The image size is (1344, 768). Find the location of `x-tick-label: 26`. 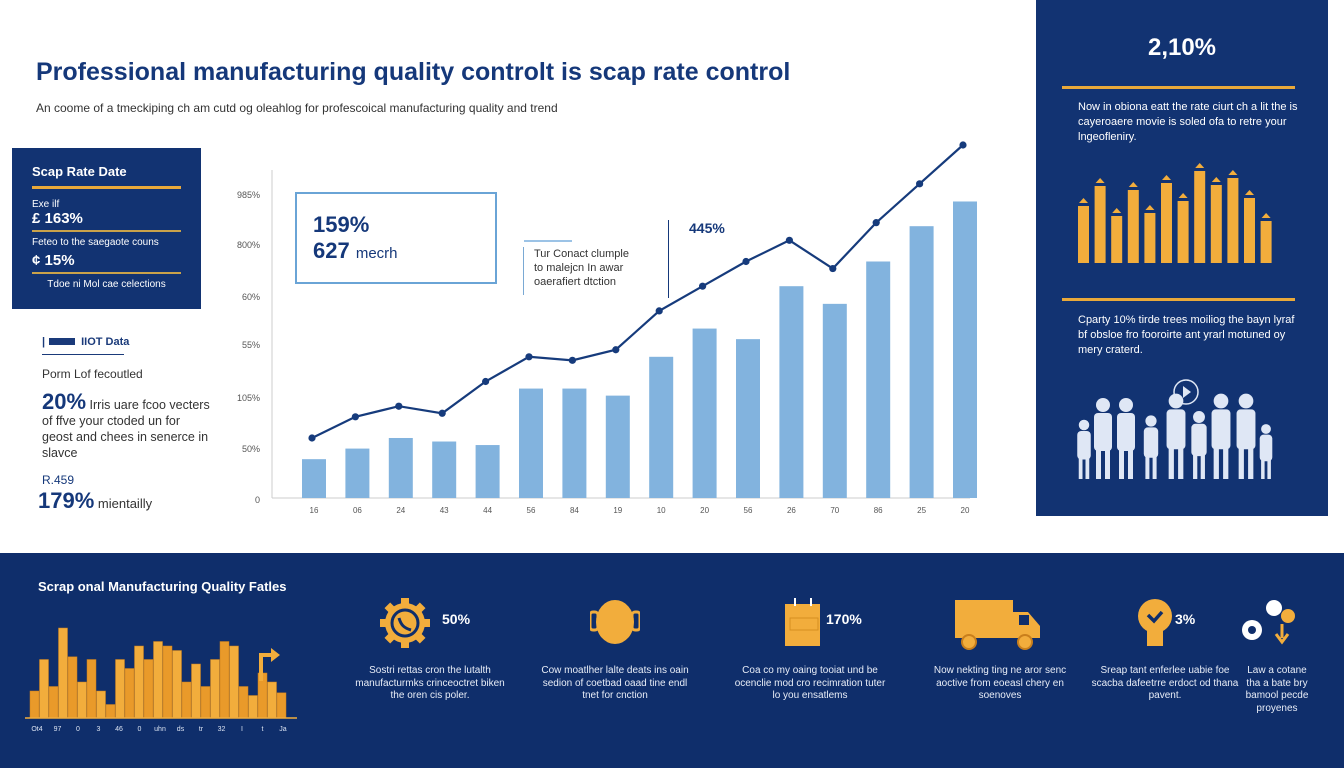

x-tick-label: 26 is located at coordinates (791, 510).